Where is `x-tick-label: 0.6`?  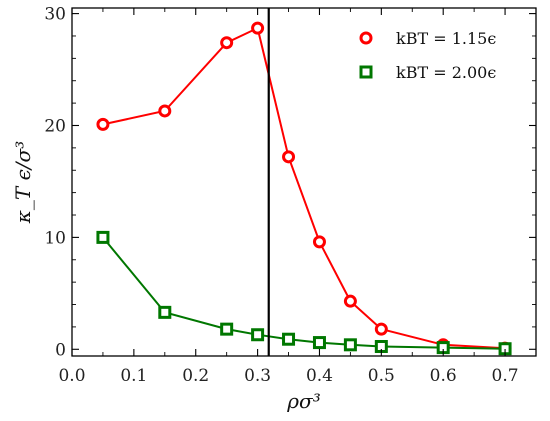
x-tick-label: 0.6 is located at coordinates (443, 376).